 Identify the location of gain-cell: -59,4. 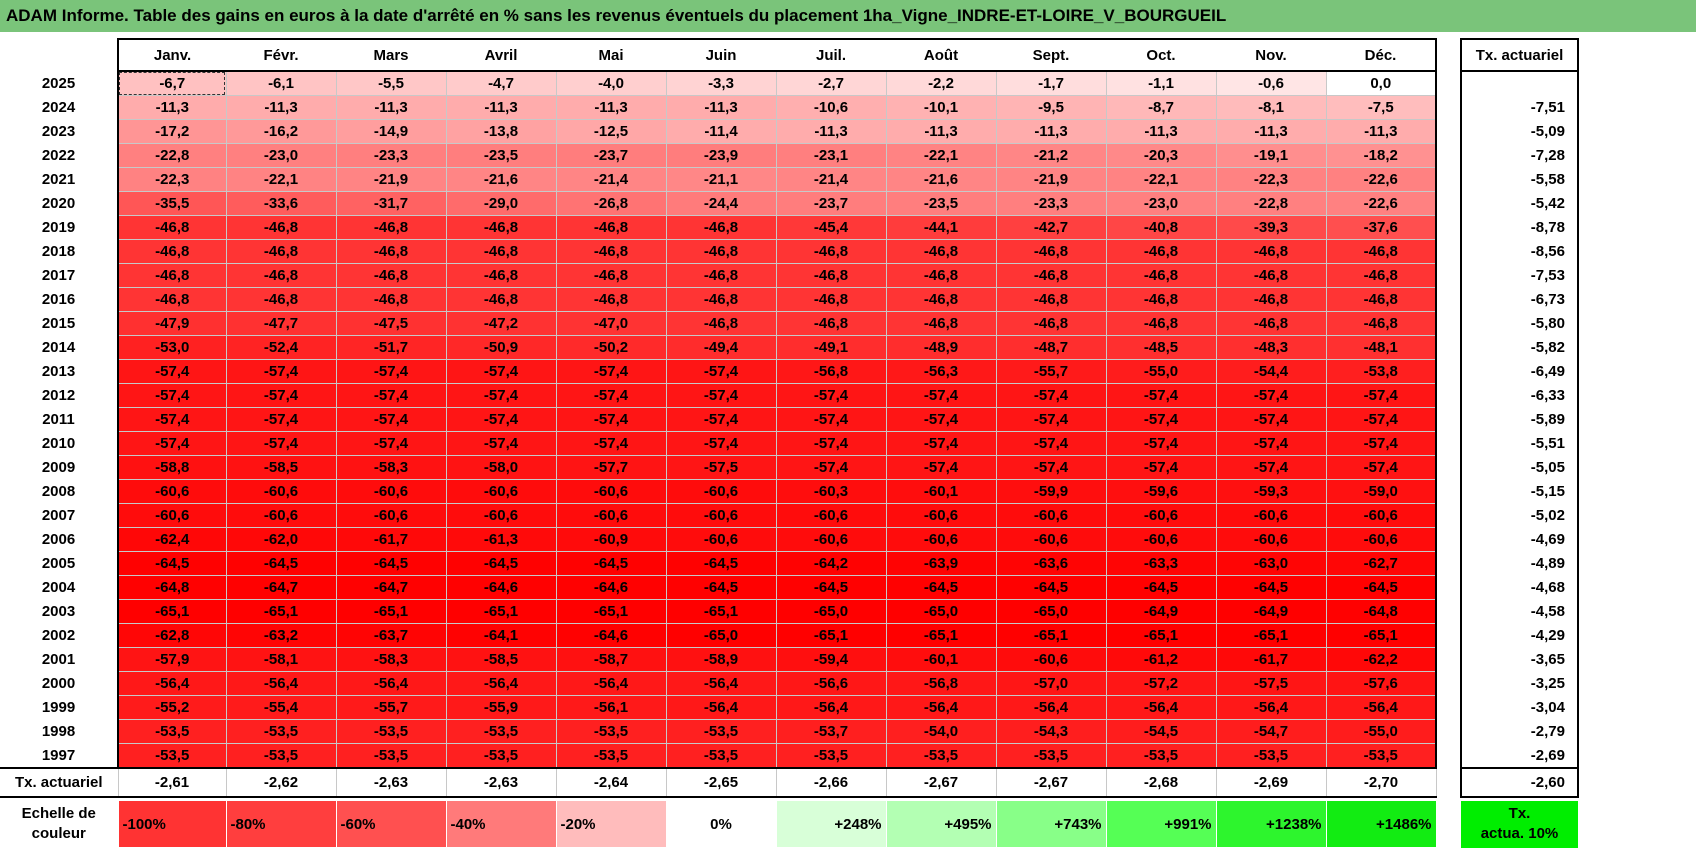
(831, 659).